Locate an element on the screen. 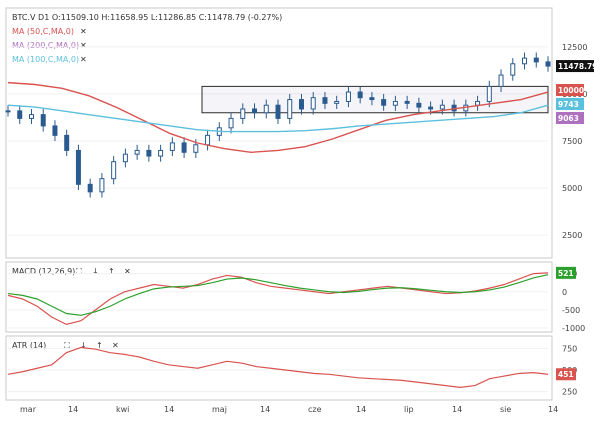 This screenshot has height=427, width=600. macd-y-tick: -1000 is located at coordinates (573, 328).